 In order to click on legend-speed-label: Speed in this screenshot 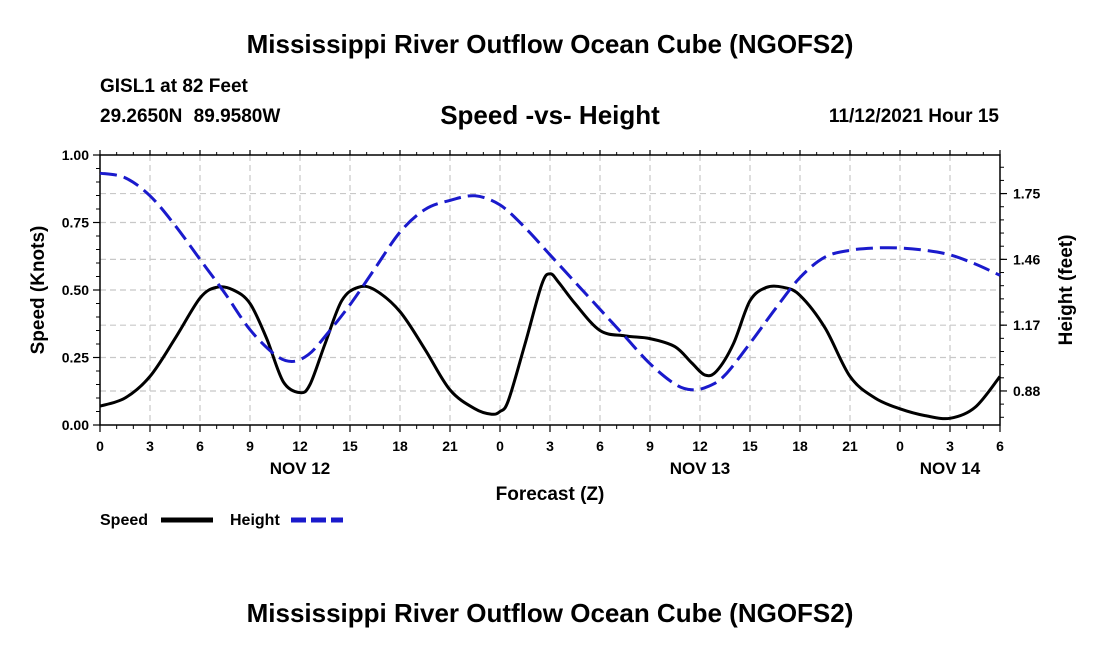, I will do `click(124, 520)`.